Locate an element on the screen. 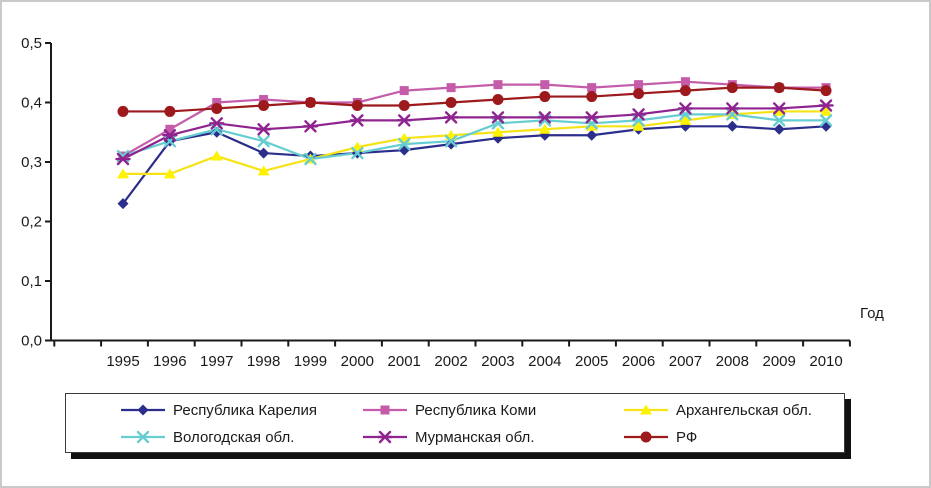 The image size is (931, 488). legend-item: Мурманская обл. is located at coordinates (448, 437).